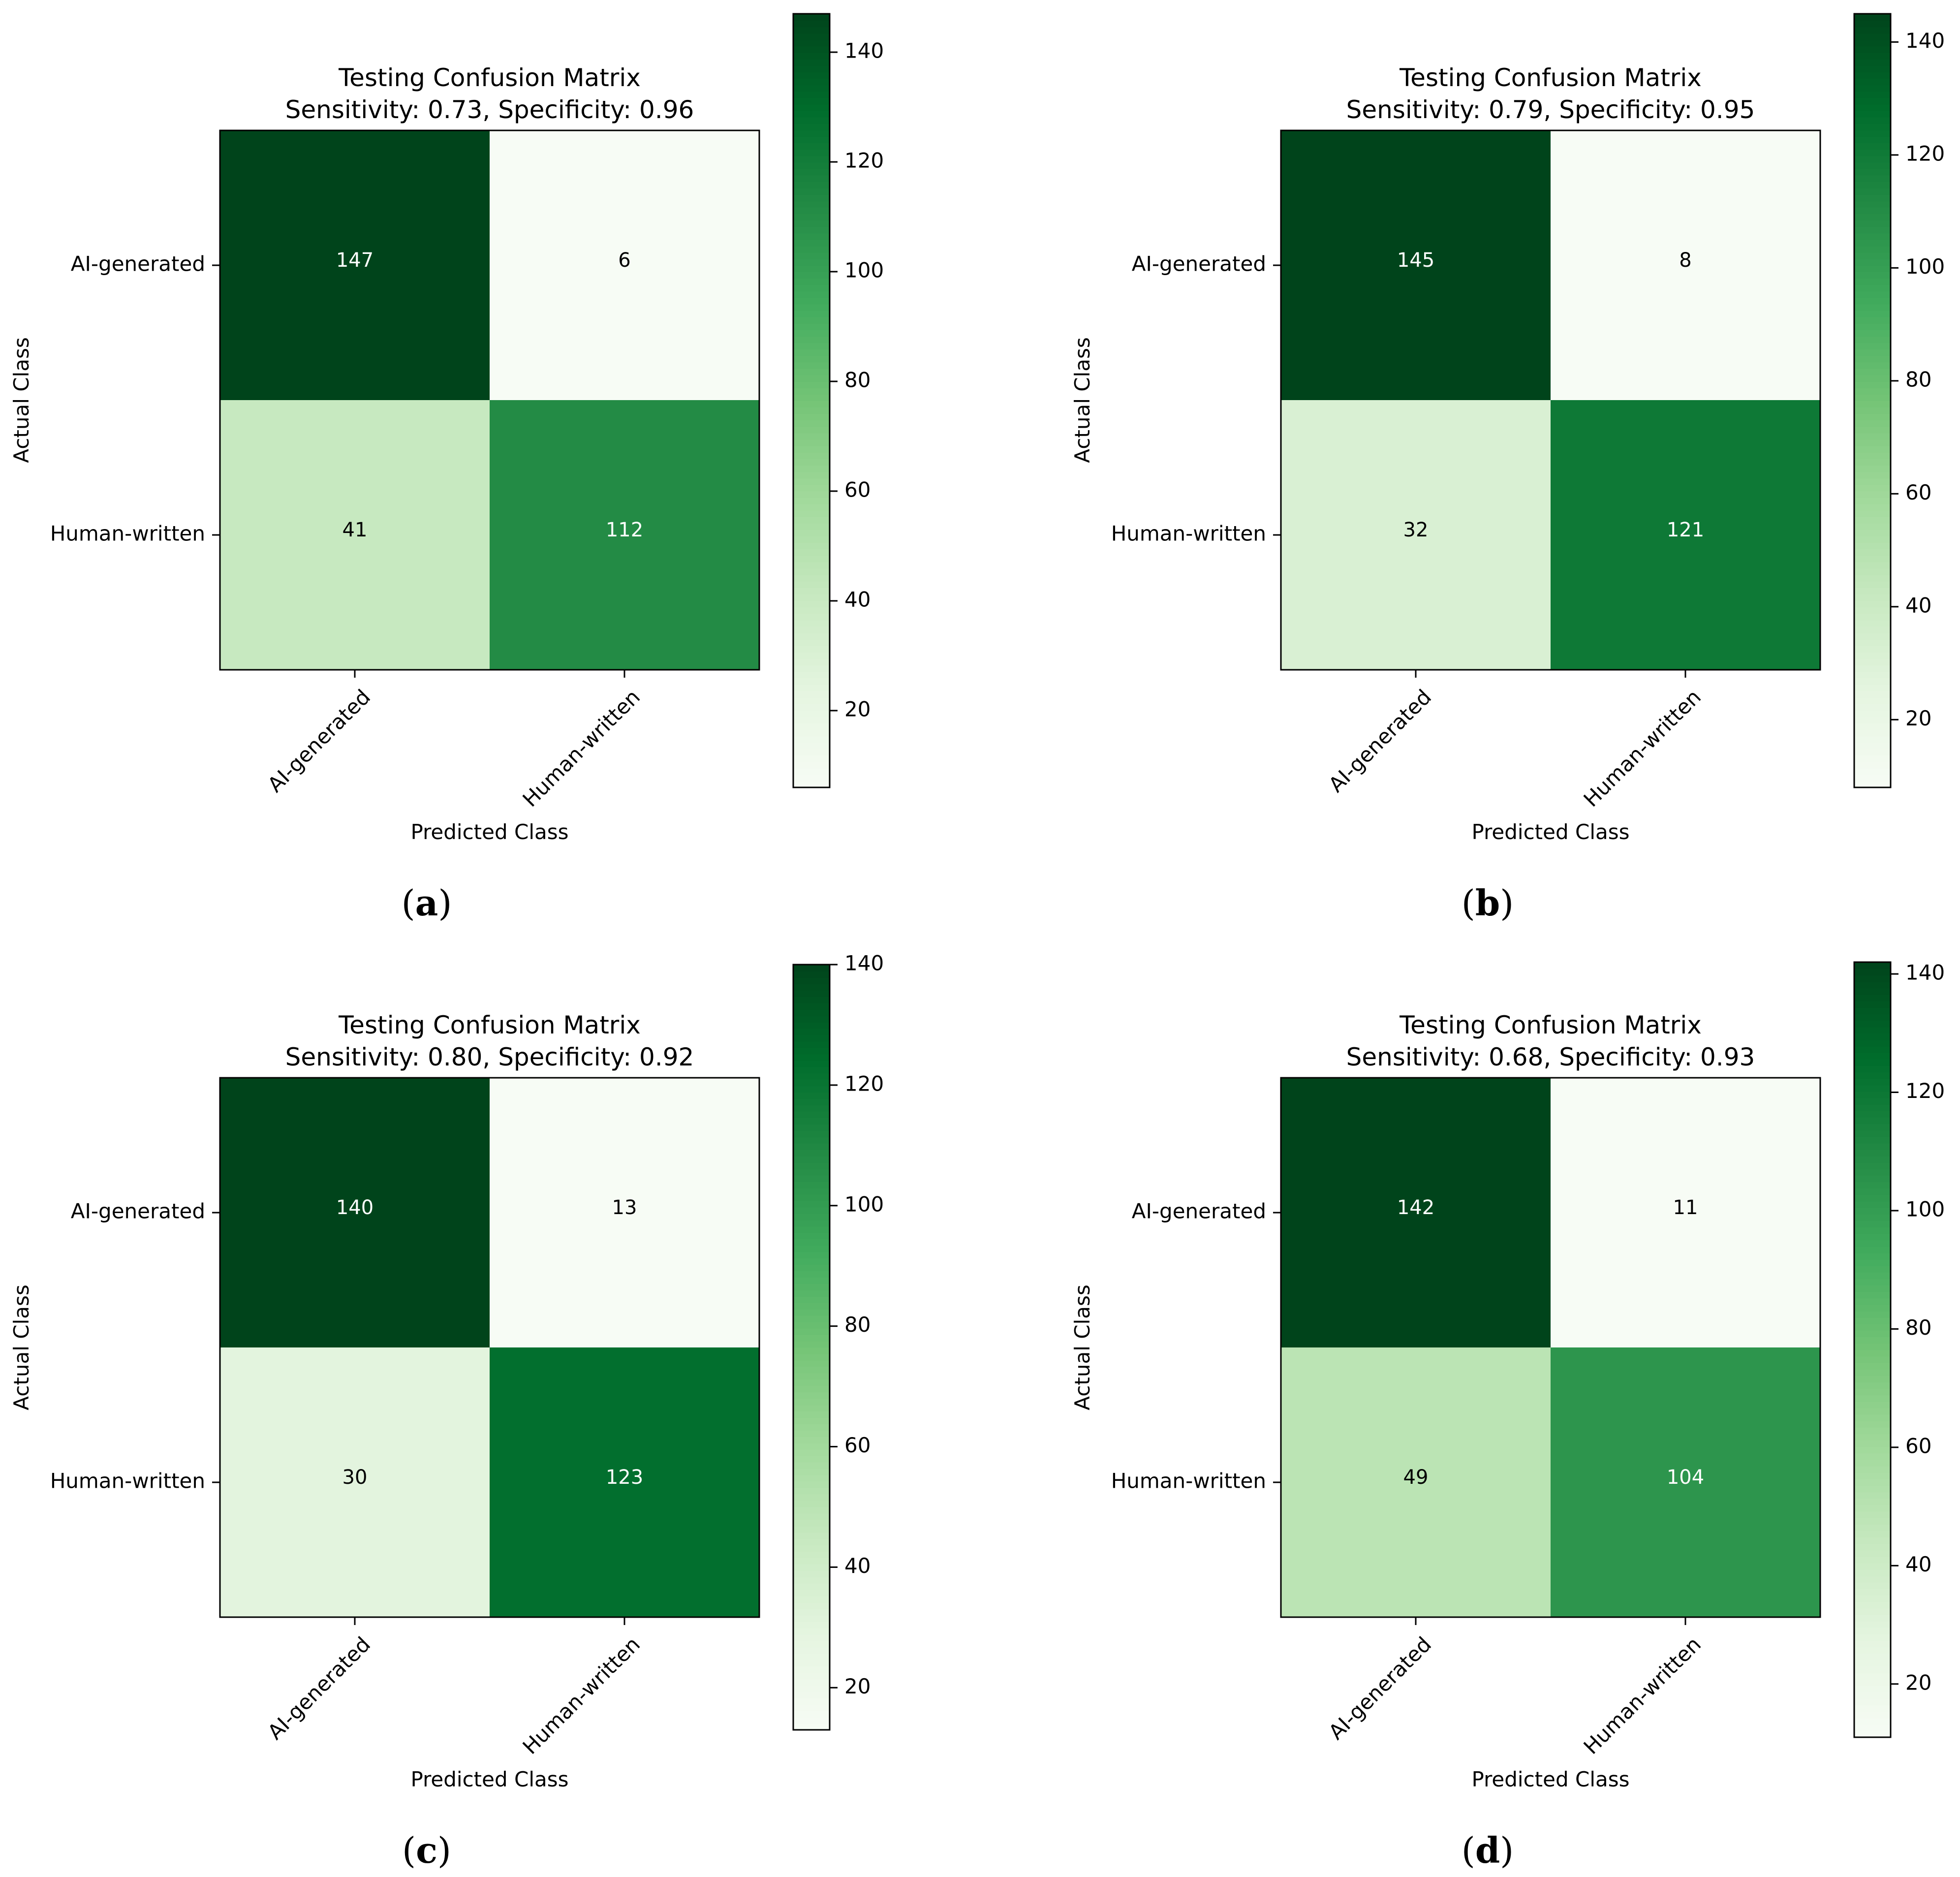 The height and width of the screenshot is (1877, 1960). Describe the element at coordinates (1199, 1211) in the screenshot. I see `y-tick-label: AI-generated` at that location.